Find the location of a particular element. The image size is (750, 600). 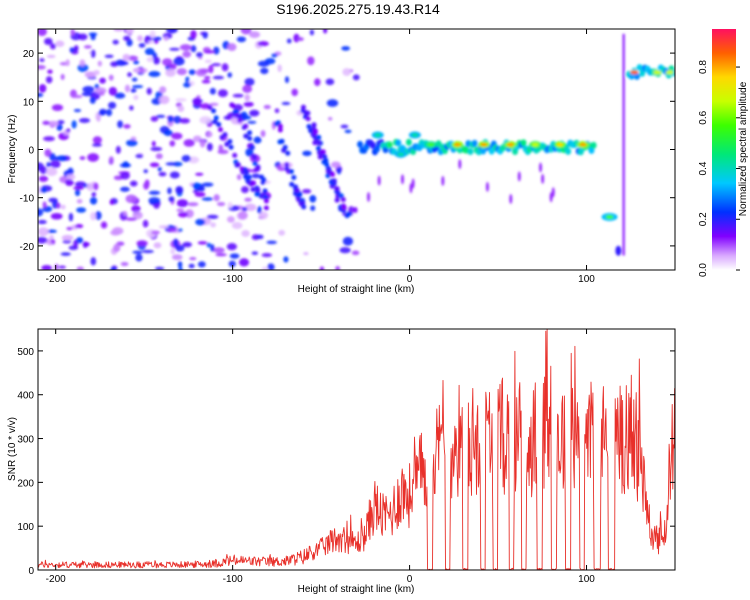

colorbar-tick-label: 0.4 is located at coordinates (703, 168).